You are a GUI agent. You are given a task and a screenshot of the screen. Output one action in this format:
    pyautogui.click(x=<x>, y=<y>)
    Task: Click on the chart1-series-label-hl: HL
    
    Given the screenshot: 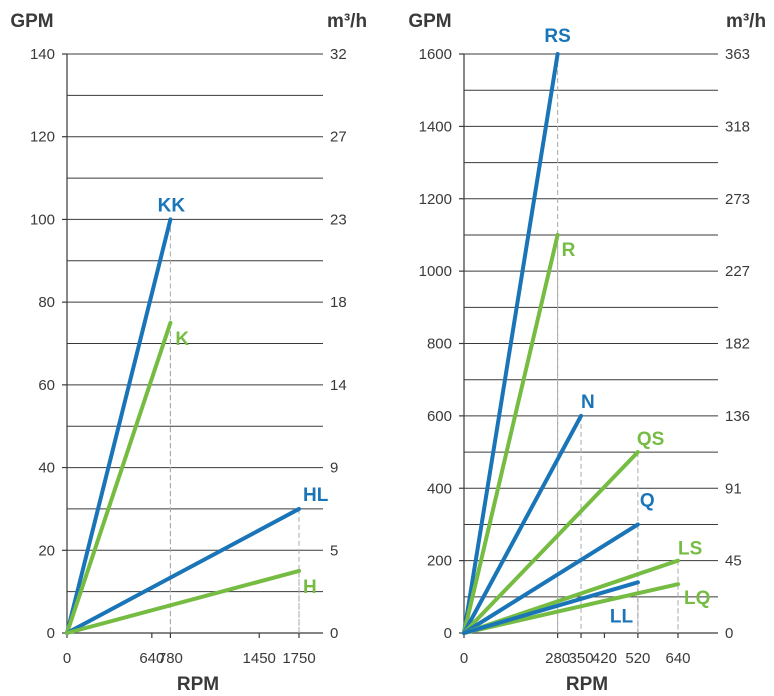 What is the action you would take?
    pyautogui.click(x=316, y=495)
    